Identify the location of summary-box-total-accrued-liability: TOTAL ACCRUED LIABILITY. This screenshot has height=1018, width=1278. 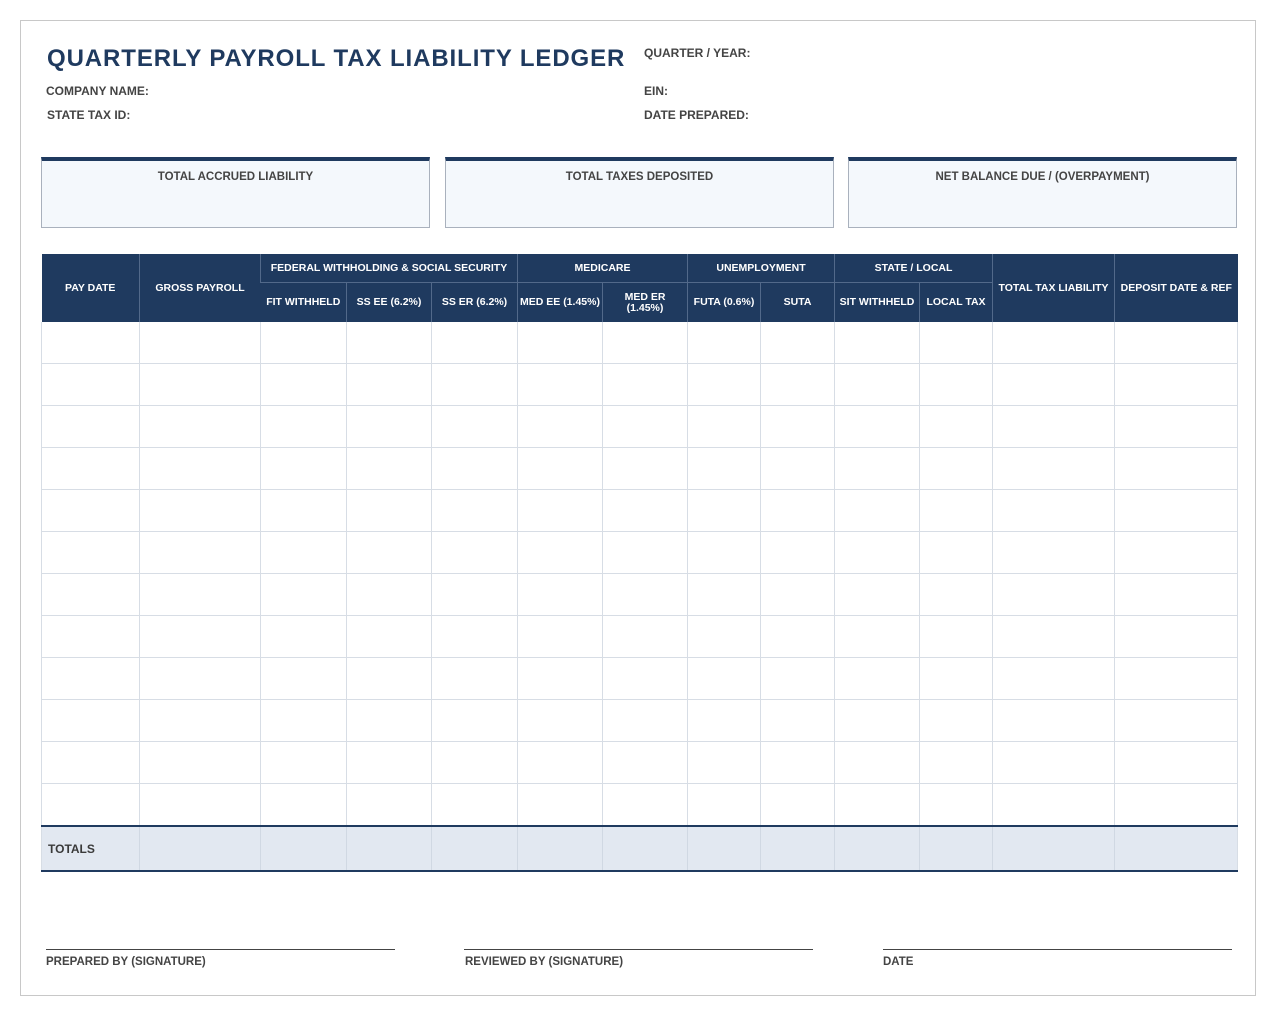
(235, 192).